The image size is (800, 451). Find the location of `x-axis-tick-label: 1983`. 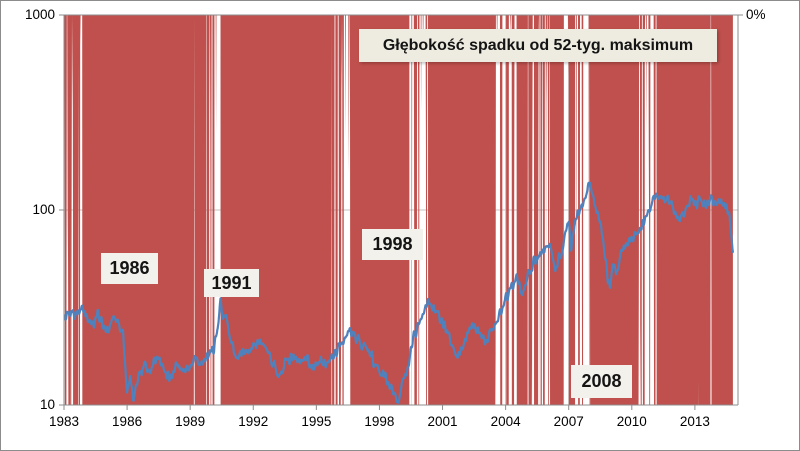

x-axis-tick-label: 1983 is located at coordinates (64, 421).